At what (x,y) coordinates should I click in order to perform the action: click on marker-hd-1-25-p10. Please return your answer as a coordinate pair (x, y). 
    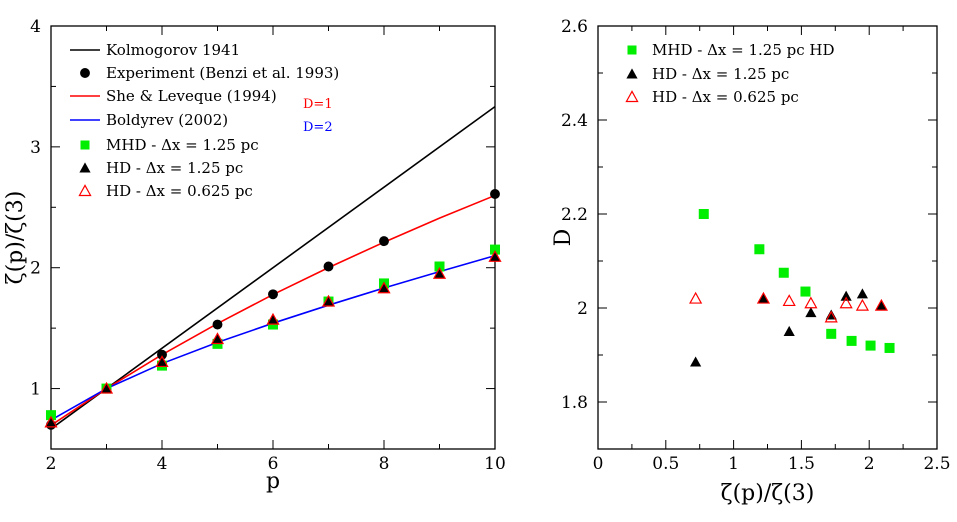
    Looking at the image, I should click on (495, 256).